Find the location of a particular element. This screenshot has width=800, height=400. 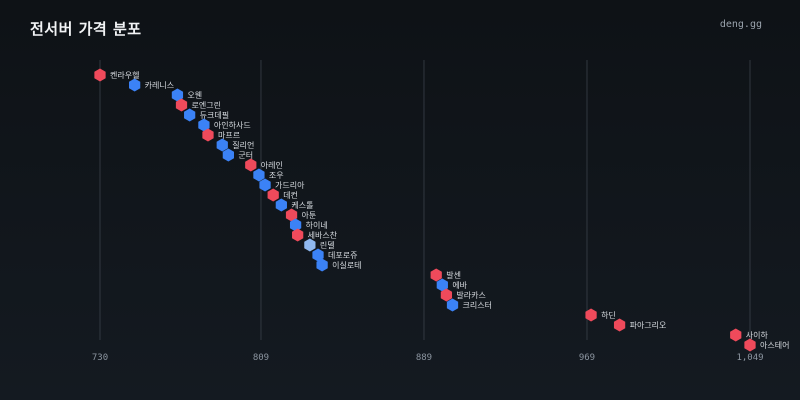

point-label: 아툰 is located at coordinates (309, 215).